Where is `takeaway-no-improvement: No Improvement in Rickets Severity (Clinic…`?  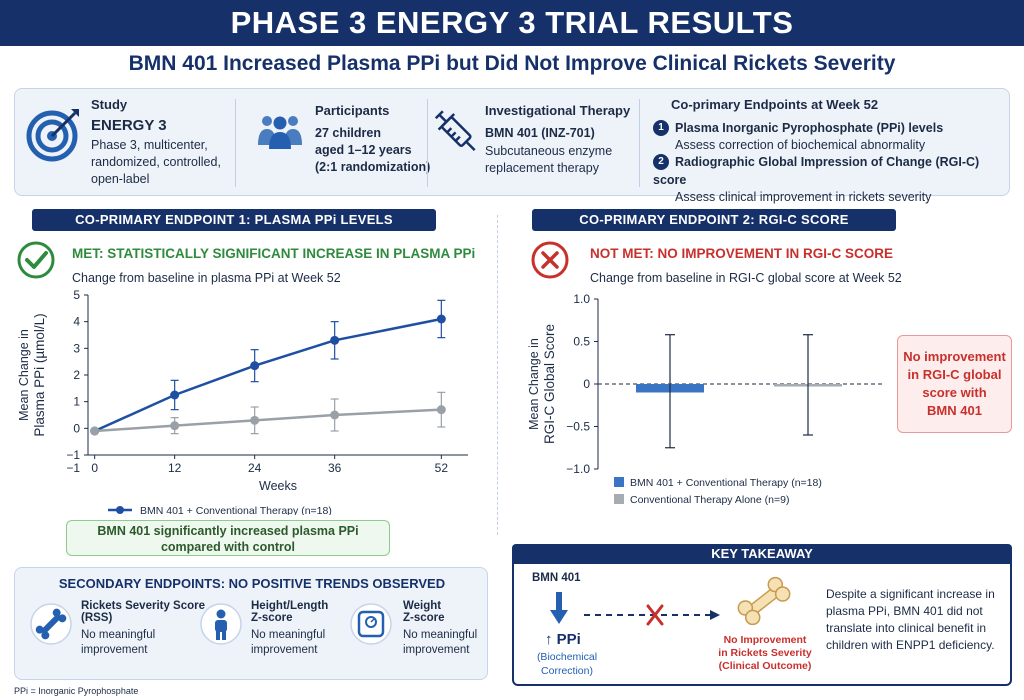
takeaway-no-improvement: No Improvement in Rickets Severity (Clinic… is located at coordinates (765, 653).